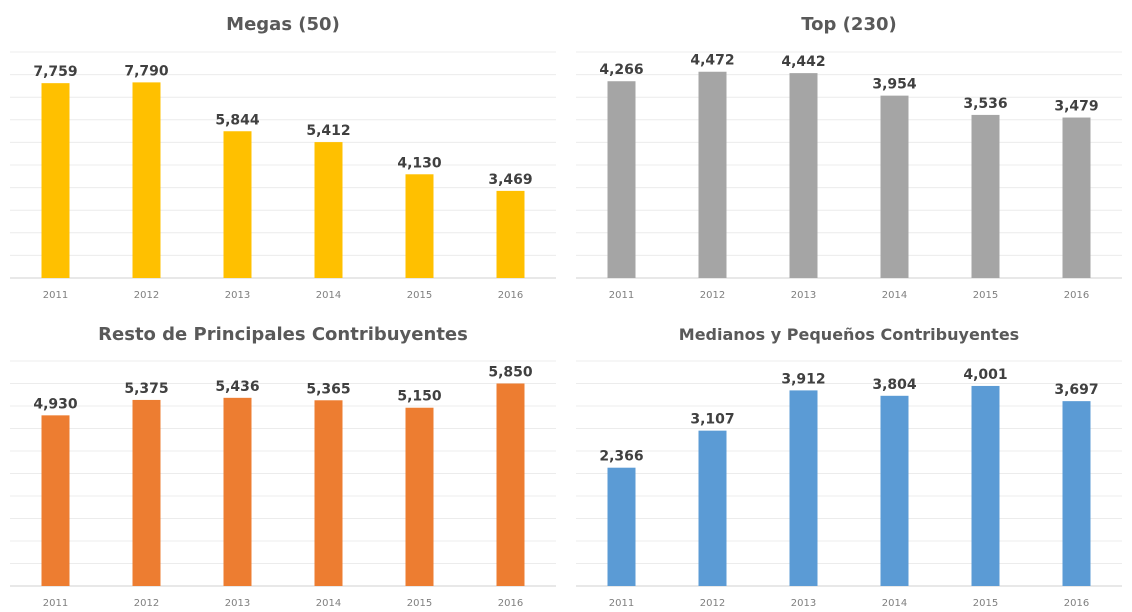 Image resolution: width=1132 pixels, height=612 pixels. Describe the element at coordinates (803, 379) in the screenshot. I see `data-label: 3,912` at that location.